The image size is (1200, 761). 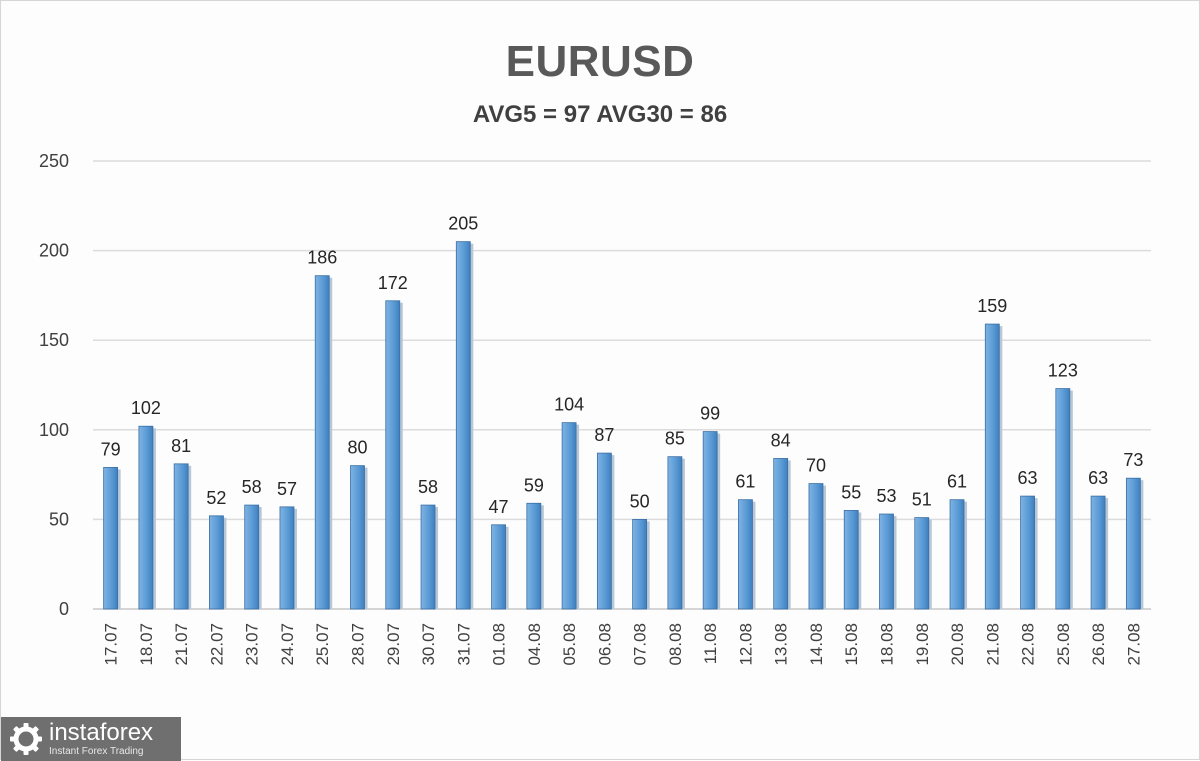 What do you see at coordinates (710, 414) in the screenshot?
I see `data-label: 99` at bounding box center [710, 414].